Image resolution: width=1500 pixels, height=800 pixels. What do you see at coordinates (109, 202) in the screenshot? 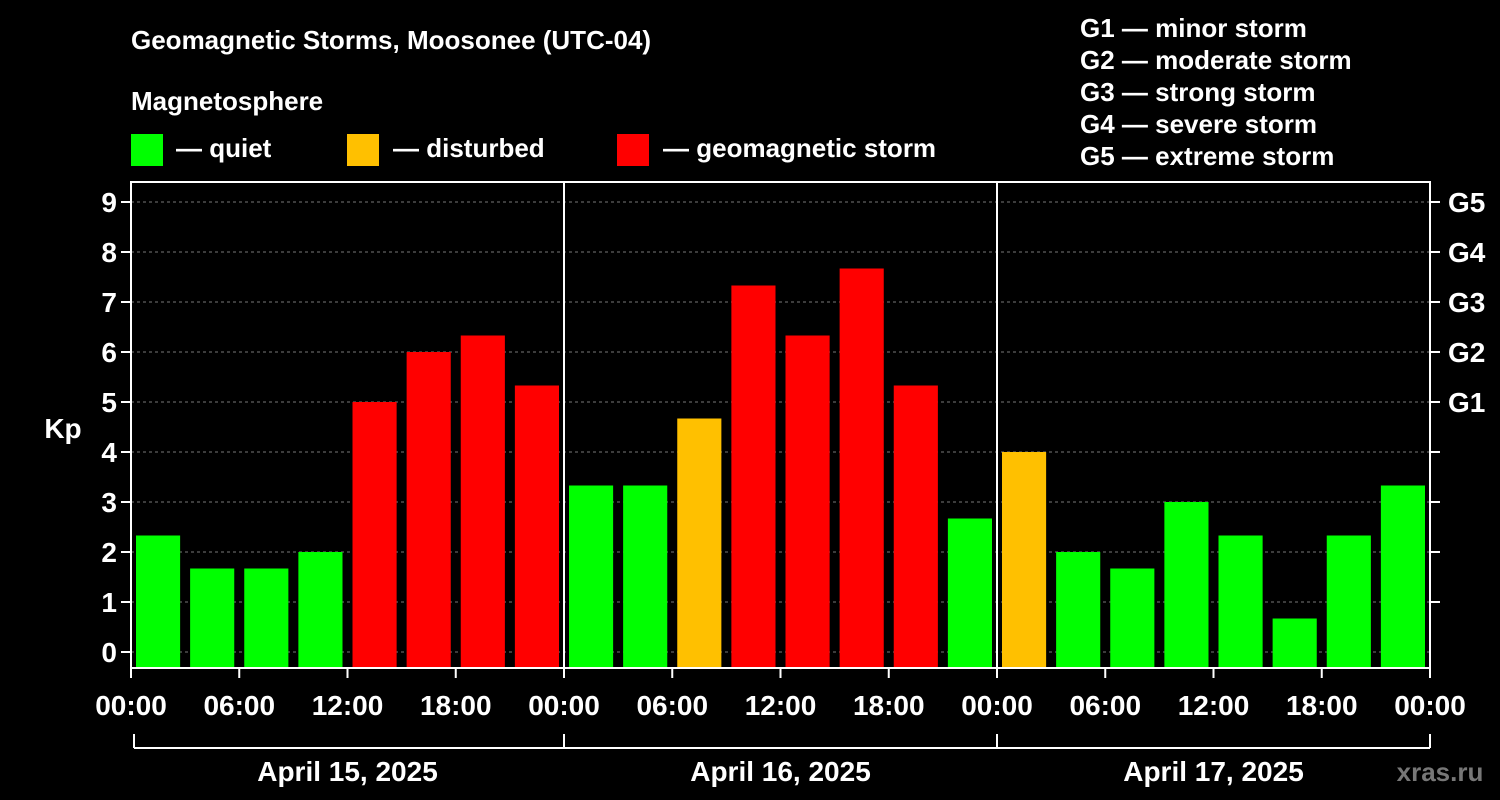
I see `y-tick-label: 9` at bounding box center [109, 202].